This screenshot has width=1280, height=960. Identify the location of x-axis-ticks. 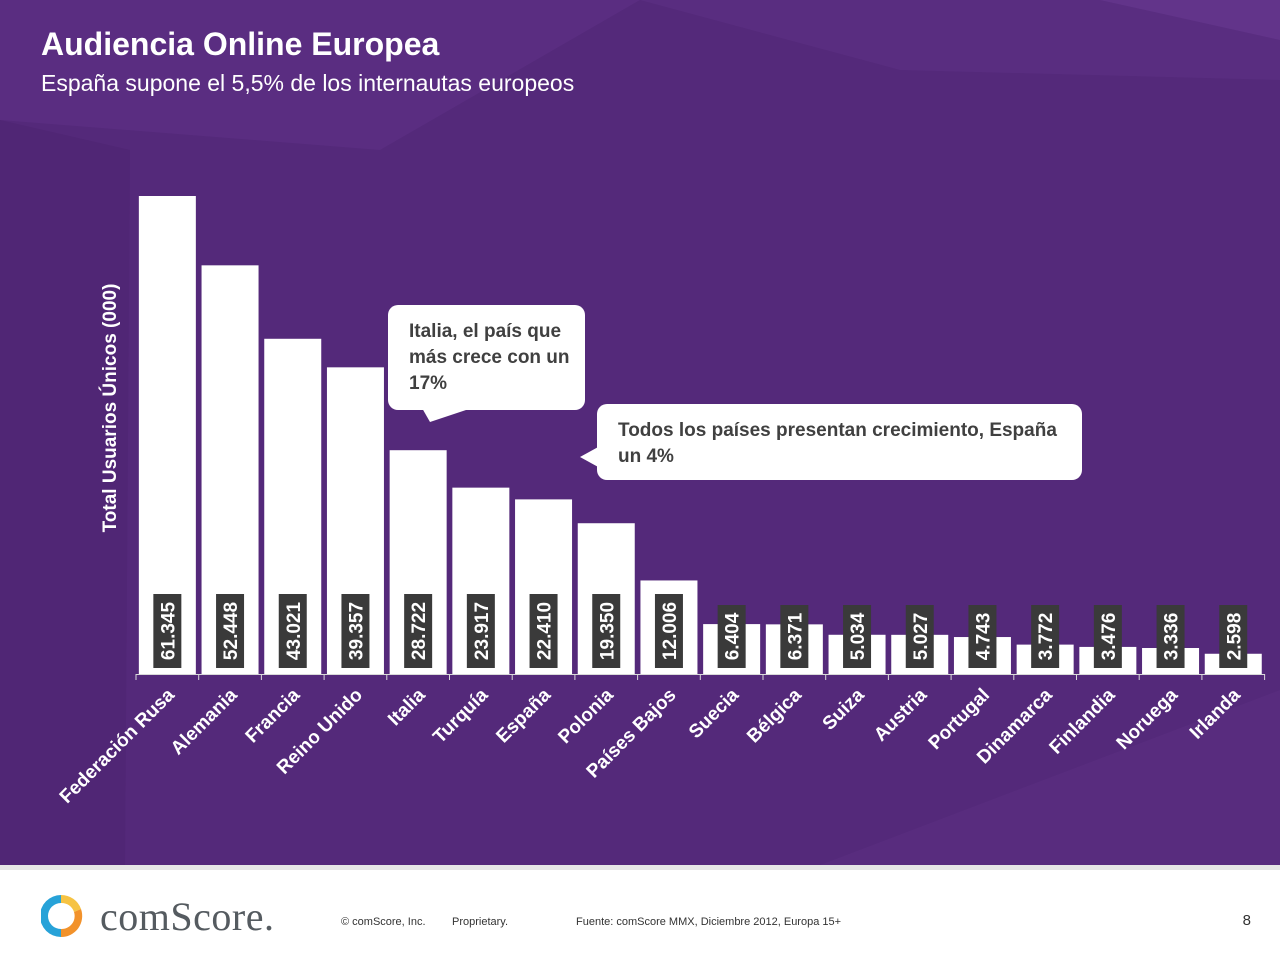
(700, 677).